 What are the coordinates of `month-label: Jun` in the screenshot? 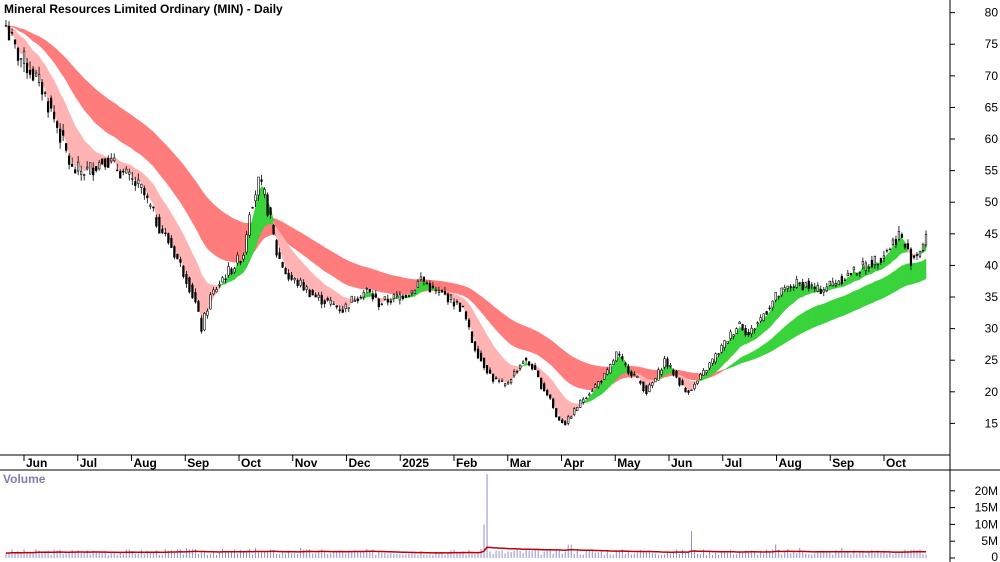 It's located at (36, 463).